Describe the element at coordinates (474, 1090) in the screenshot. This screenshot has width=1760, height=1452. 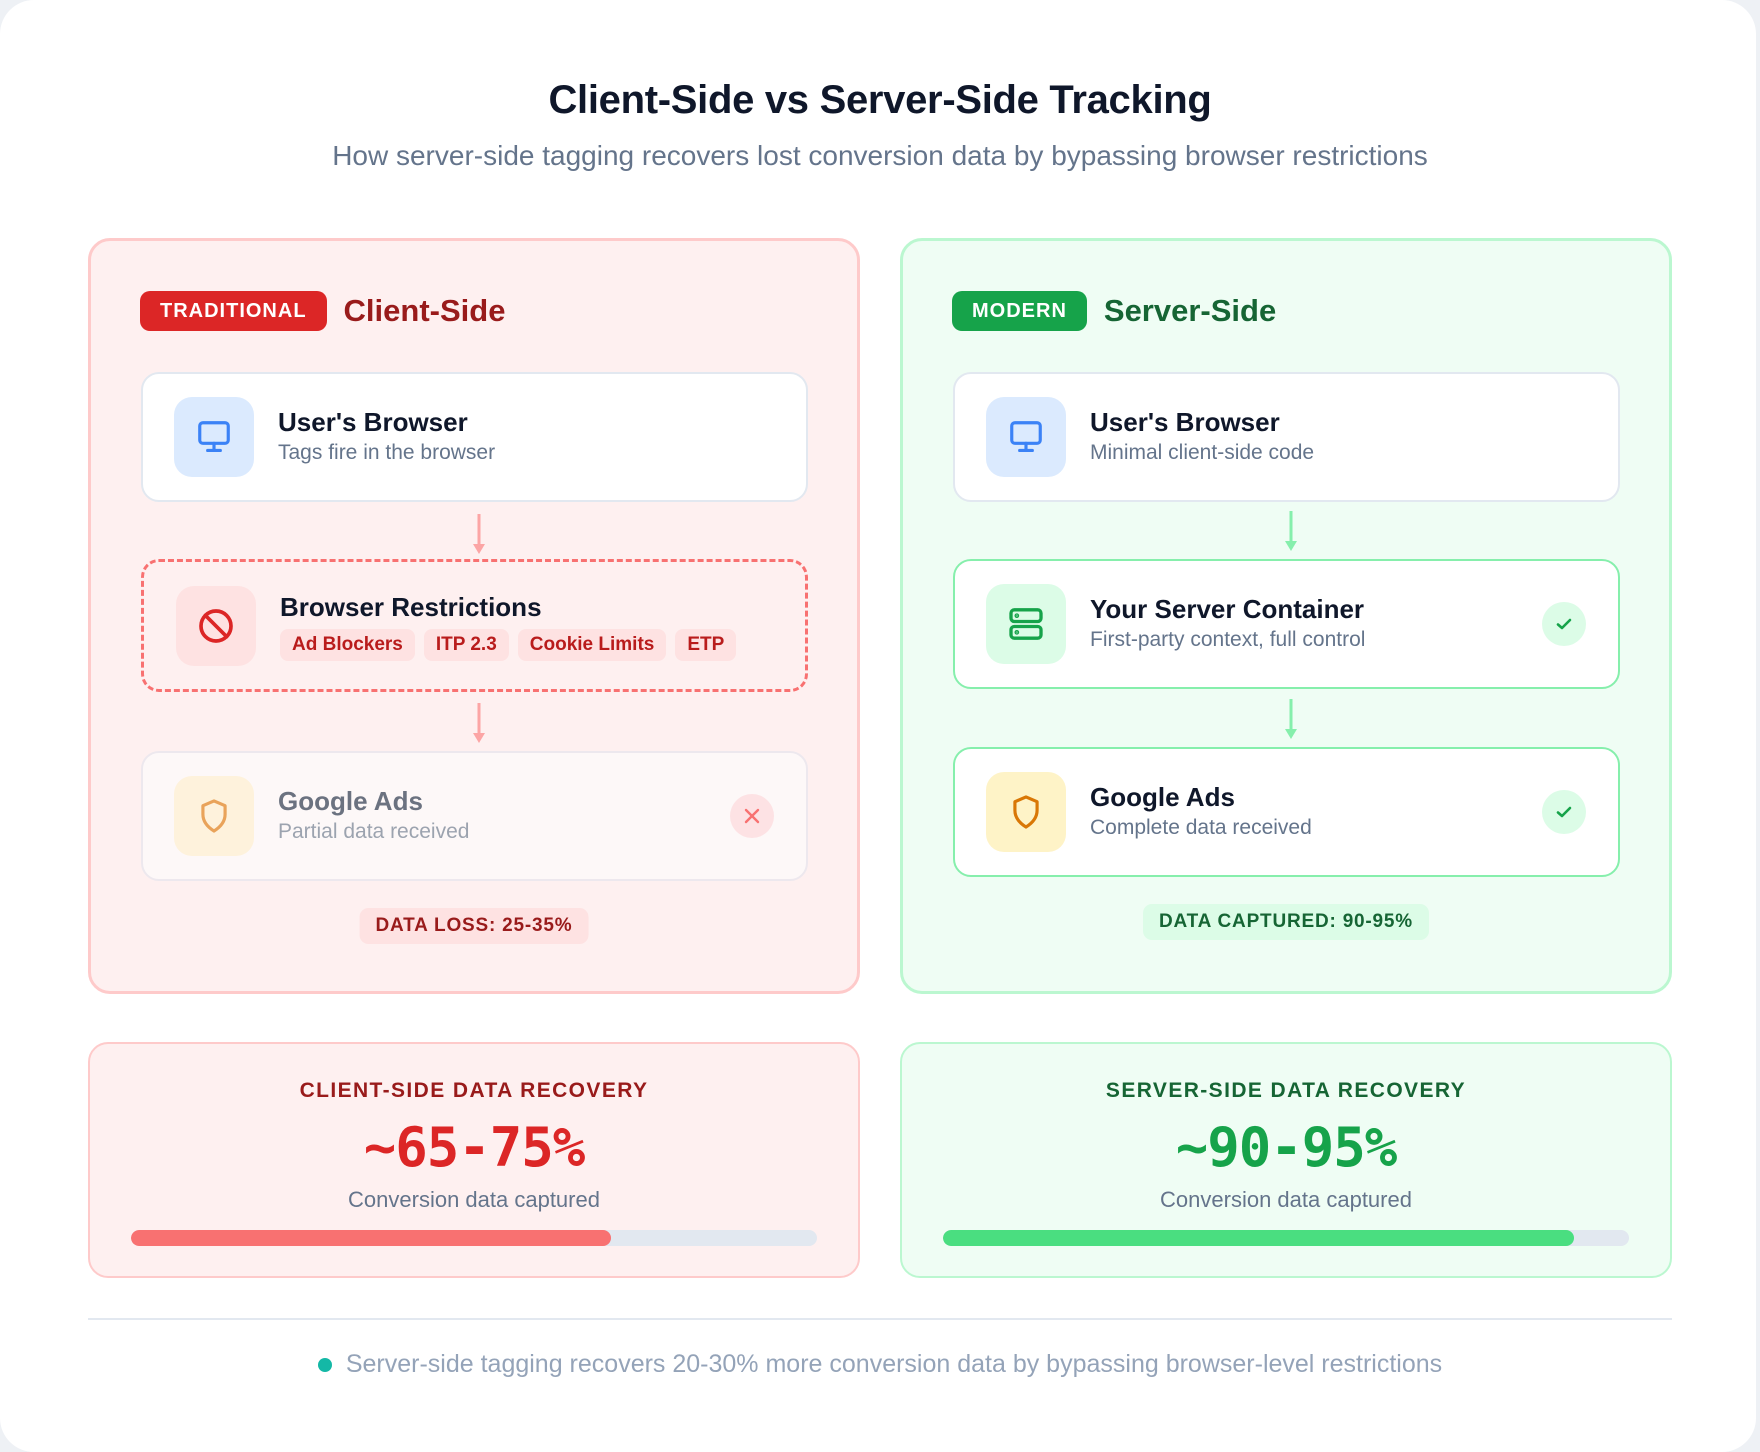
I see `stat-label: CLIENT-SIDE DATA RECOVERY` at that location.